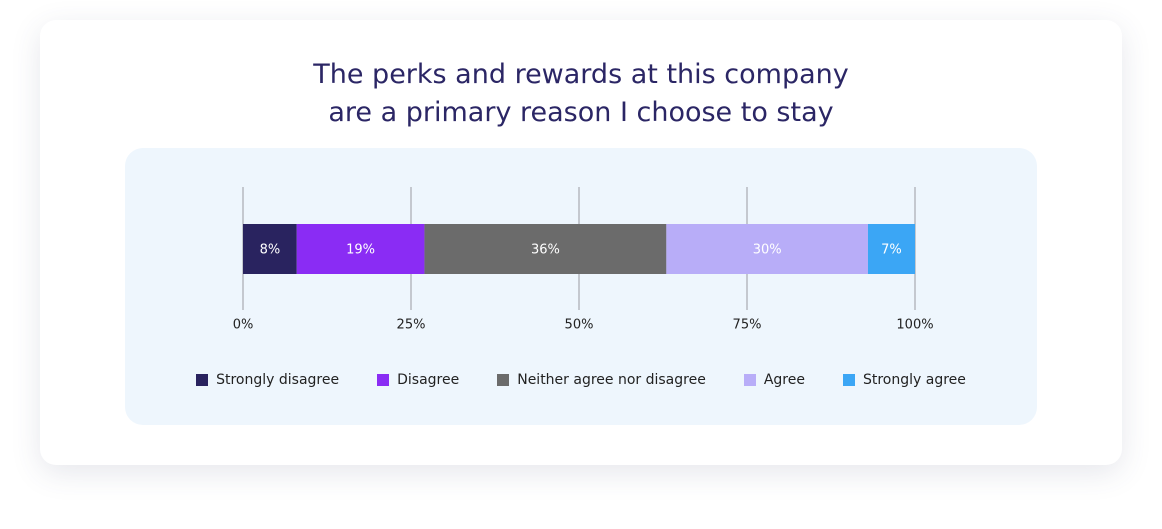 This screenshot has height=529, width=1162. What do you see at coordinates (411, 325) in the screenshot?
I see `x-tick-label: 25%` at bounding box center [411, 325].